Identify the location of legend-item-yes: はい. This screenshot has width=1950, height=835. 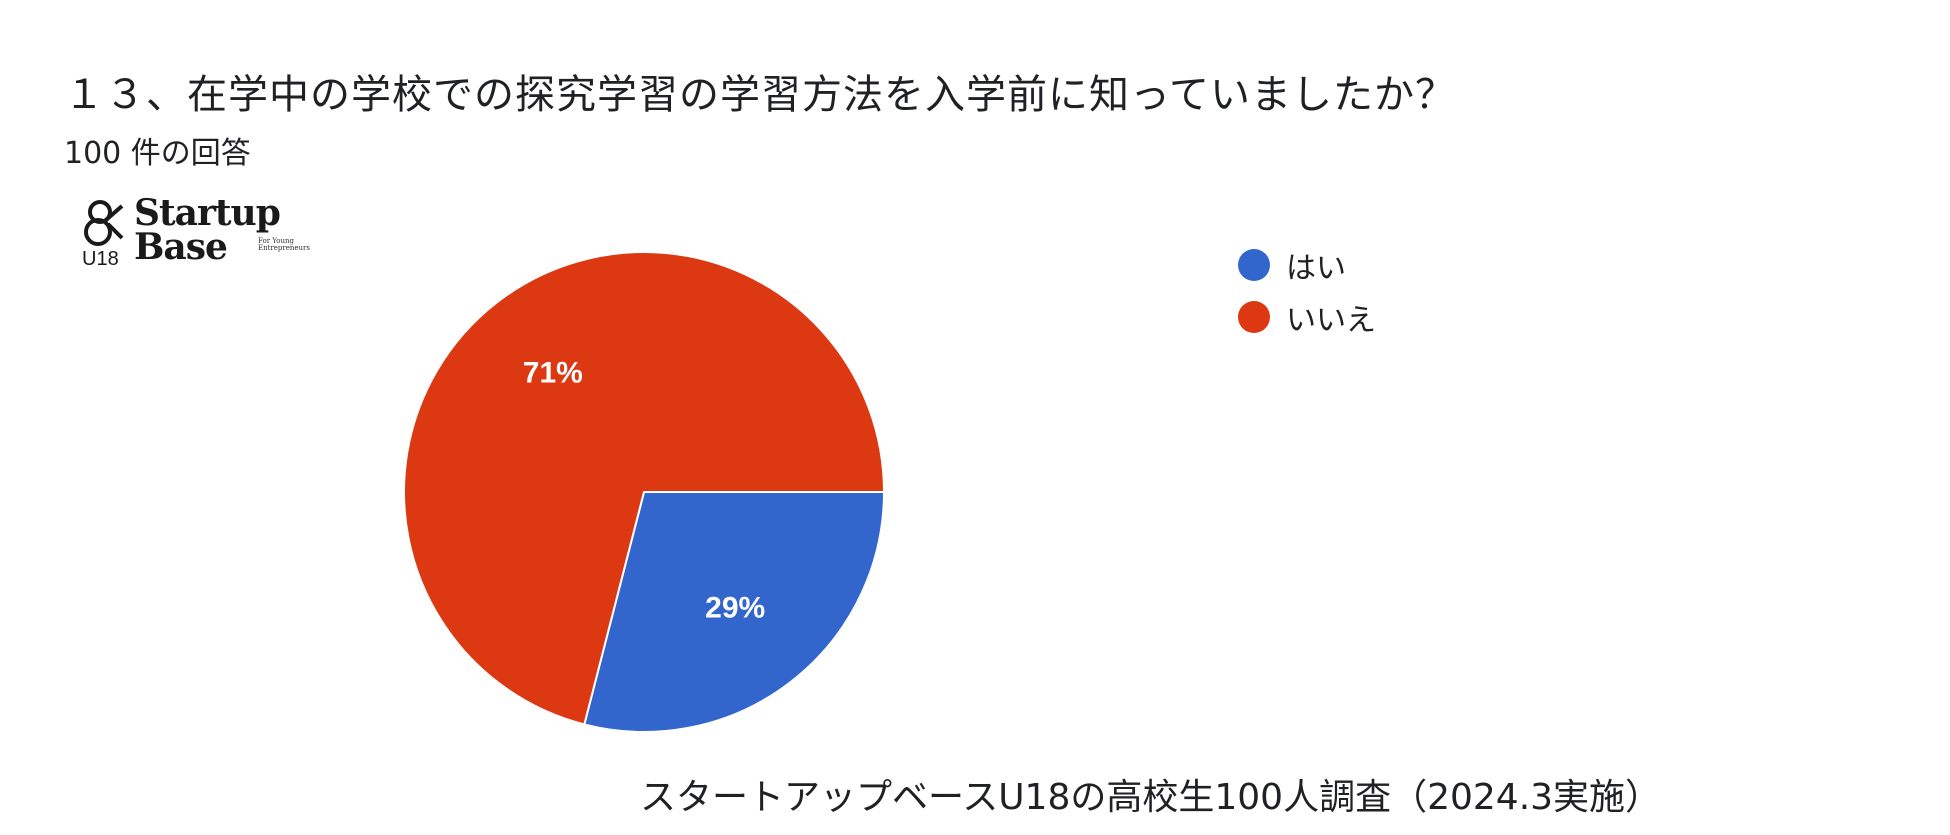
(1307, 267).